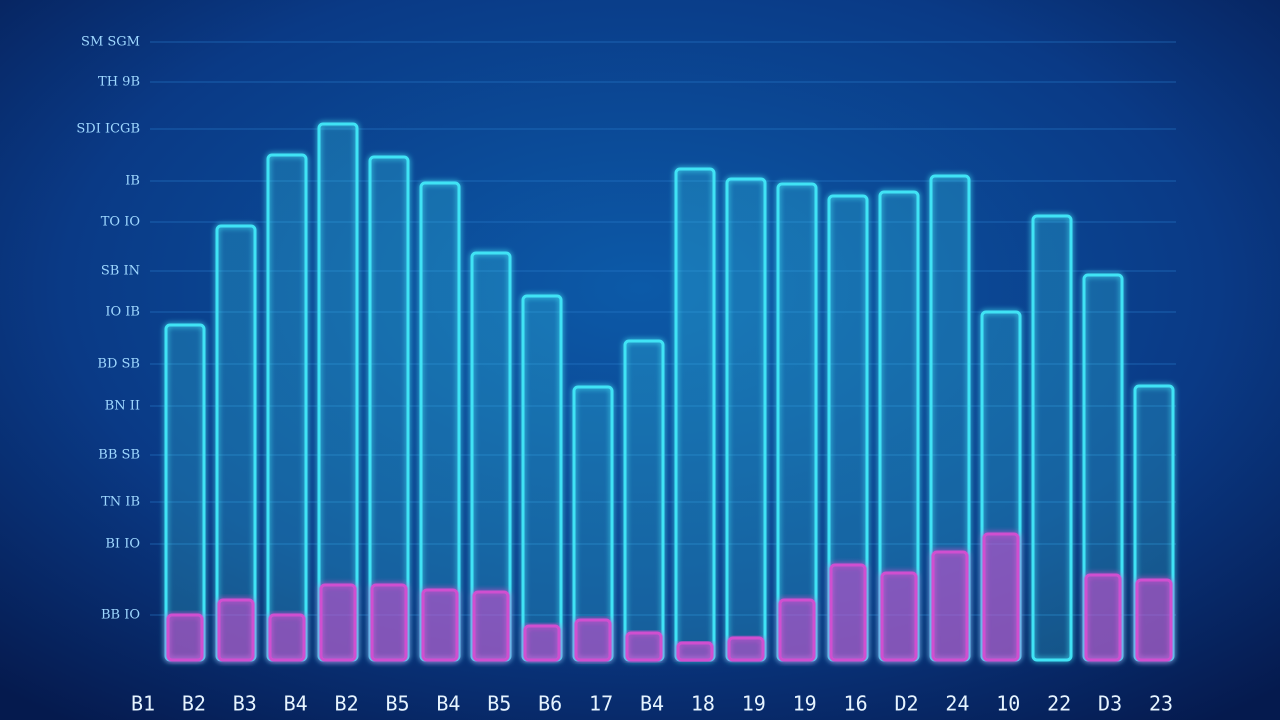 Image resolution: width=1280 pixels, height=720 pixels. Describe the element at coordinates (1008, 704) in the screenshot. I see `x-tick-label: 10` at that location.